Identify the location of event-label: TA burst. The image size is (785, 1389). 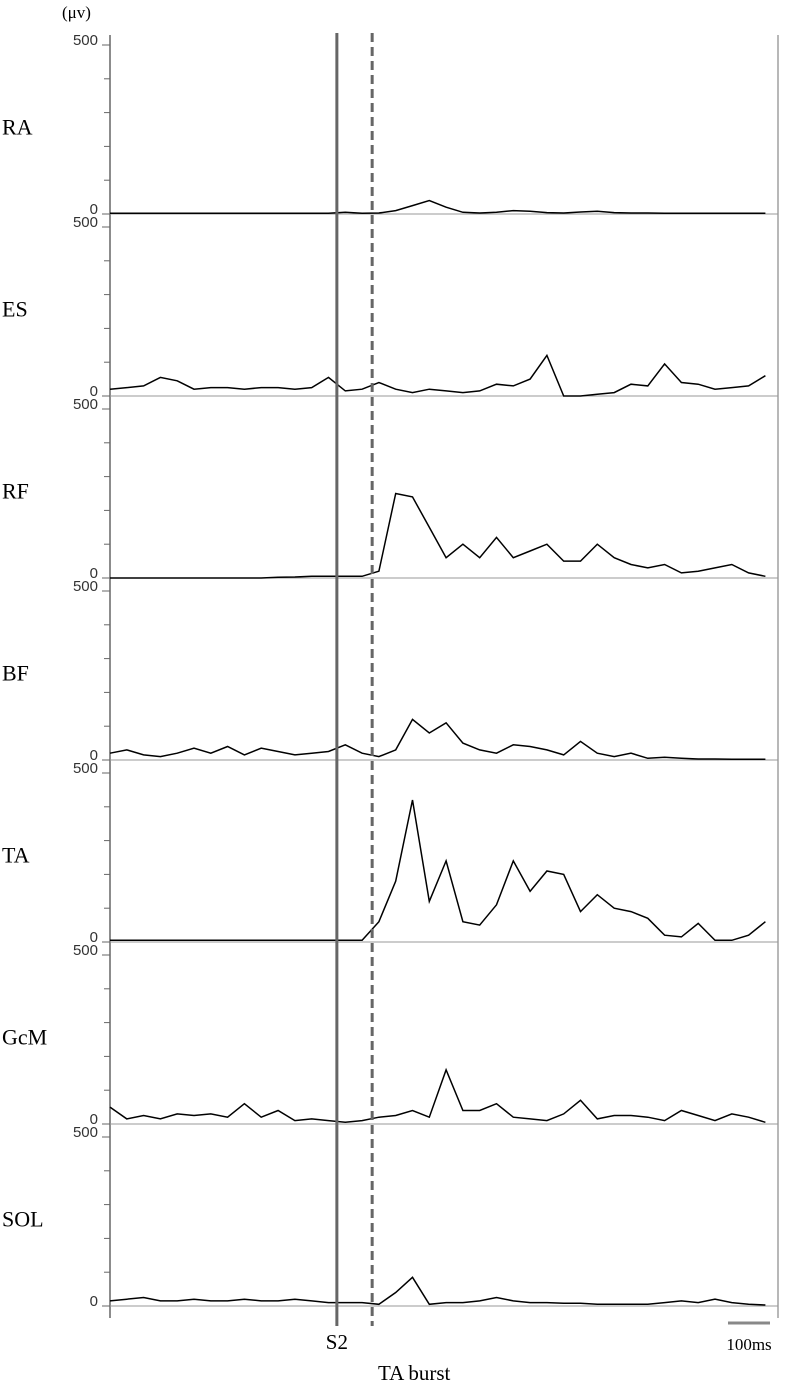
(414, 1373).